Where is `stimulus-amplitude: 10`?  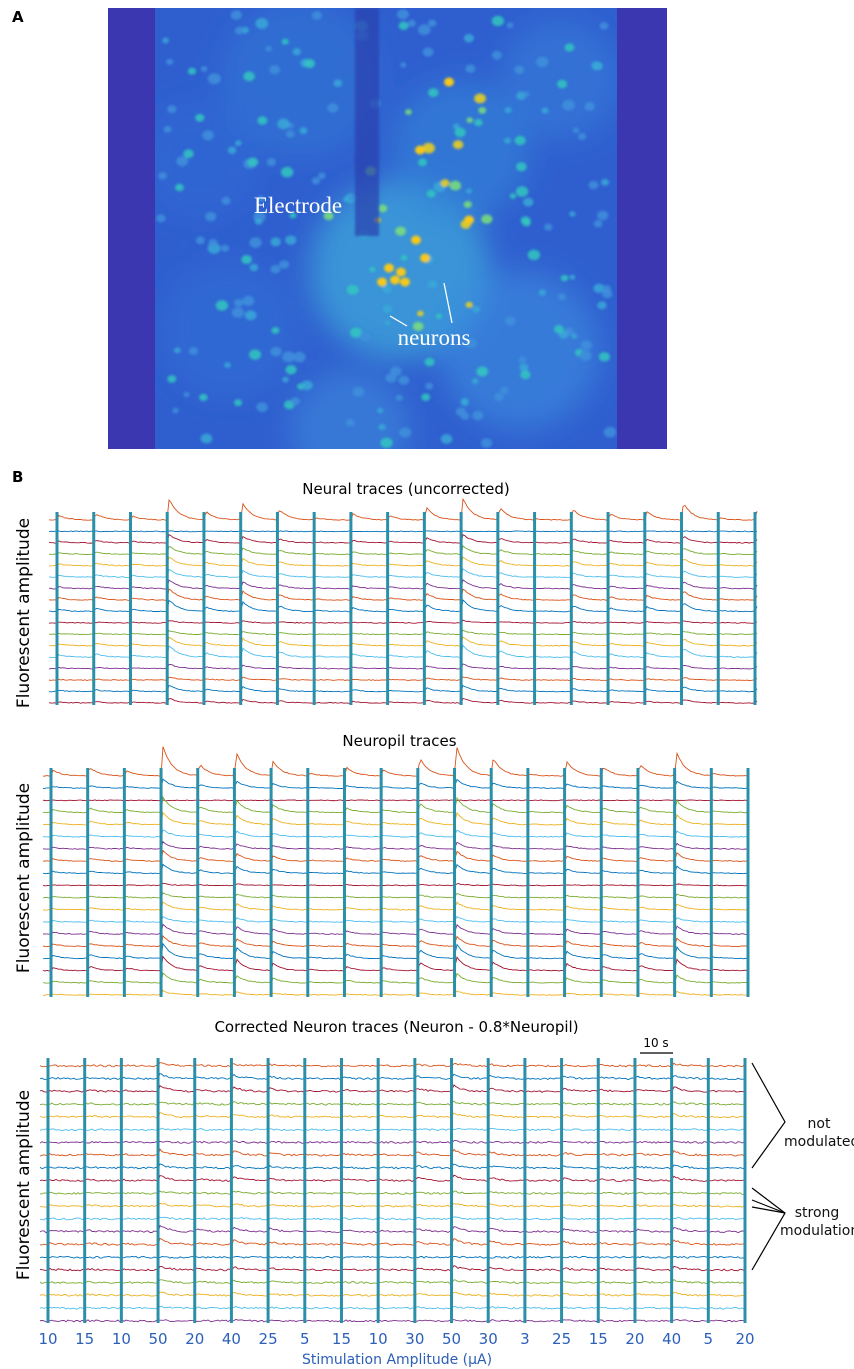 stimulus-amplitude: 10 is located at coordinates (378, 1339).